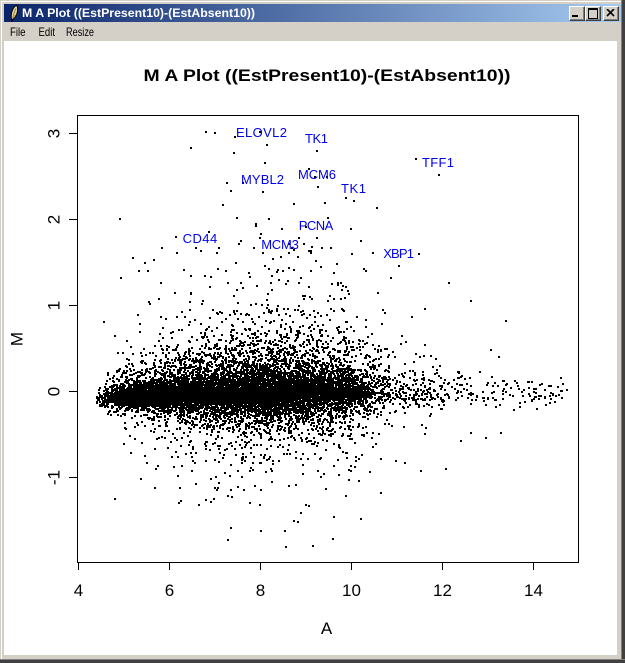  I want to click on svg-text: XBP1, so click(398, 253).